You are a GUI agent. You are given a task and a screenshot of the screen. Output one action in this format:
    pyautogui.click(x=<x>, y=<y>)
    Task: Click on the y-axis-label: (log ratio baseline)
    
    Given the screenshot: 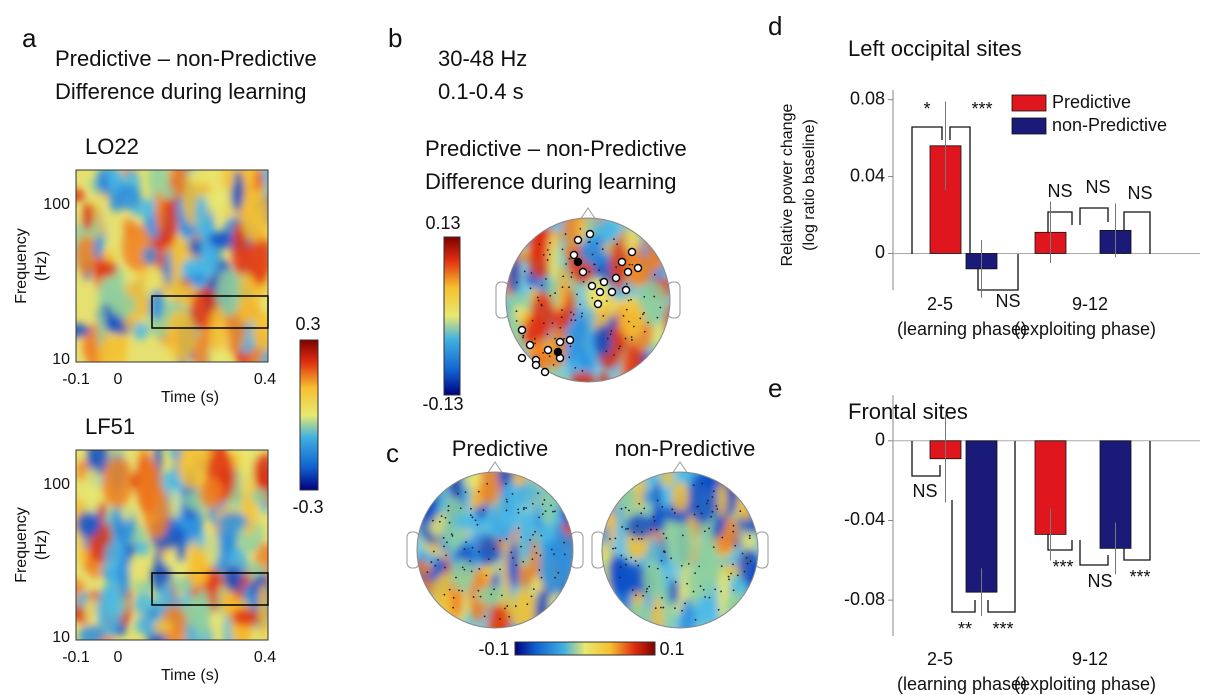 What is the action you would take?
    pyautogui.click(x=809, y=185)
    